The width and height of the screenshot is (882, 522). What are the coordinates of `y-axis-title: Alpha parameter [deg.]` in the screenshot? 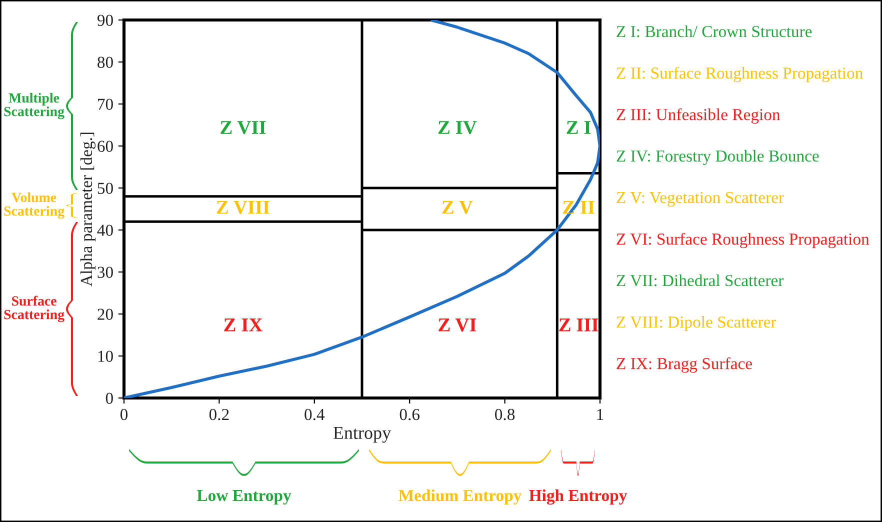 It's located at (88, 209).